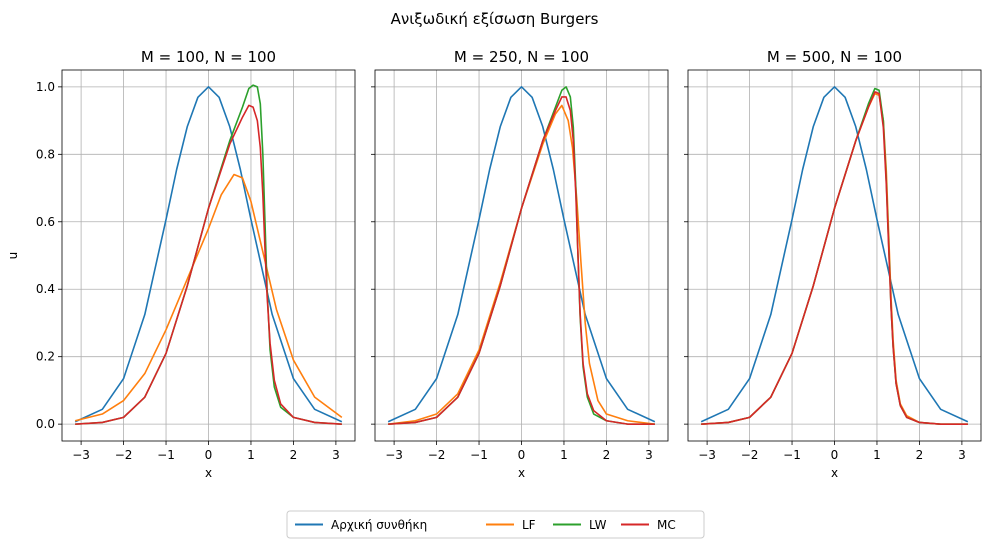 The height and width of the screenshot is (547, 989). Describe the element at coordinates (648, 525) in the screenshot. I see `legend-entry: MC` at that location.